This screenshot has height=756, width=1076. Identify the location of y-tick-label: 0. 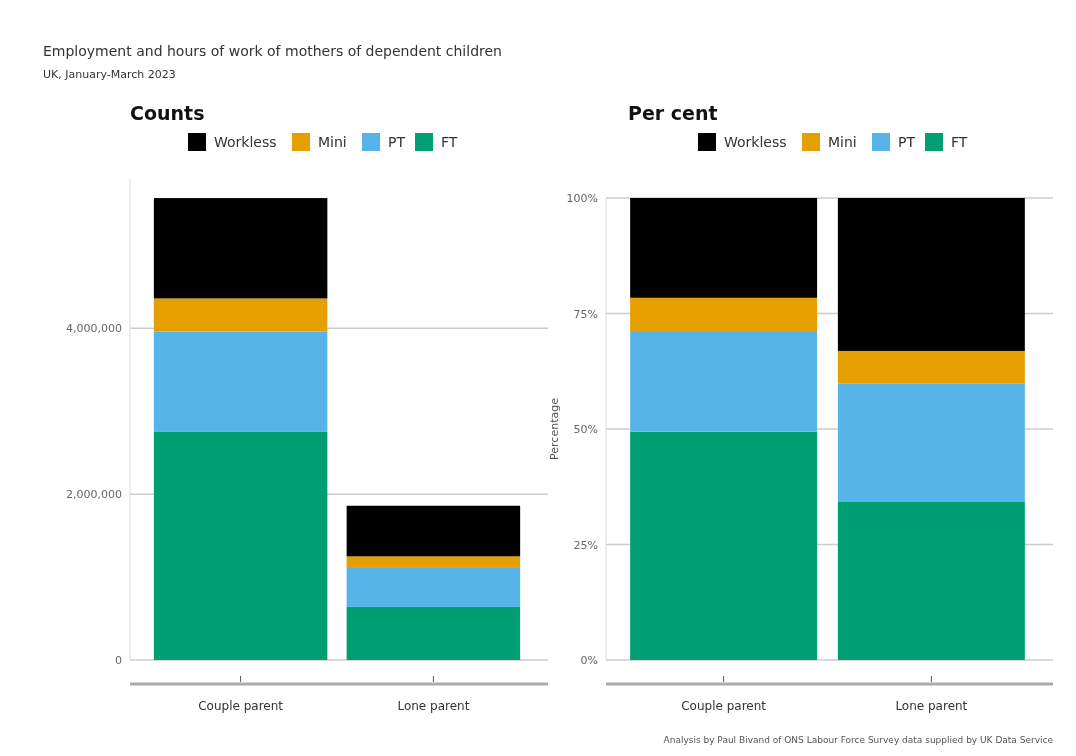
(118, 660).